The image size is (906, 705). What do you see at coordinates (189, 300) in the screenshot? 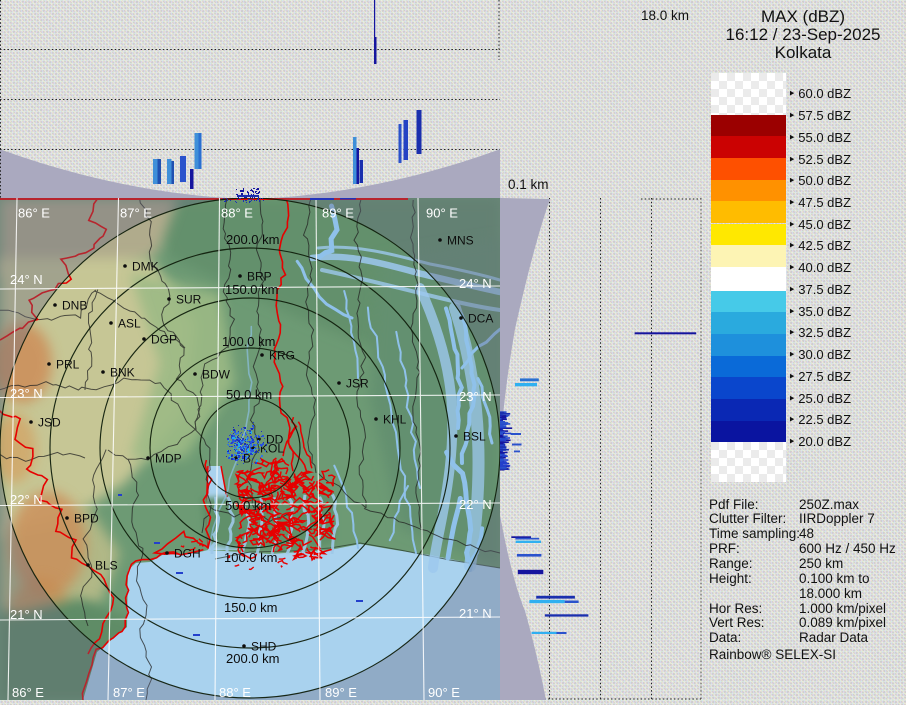
I see `svg-text: SUR` at bounding box center [189, 300].